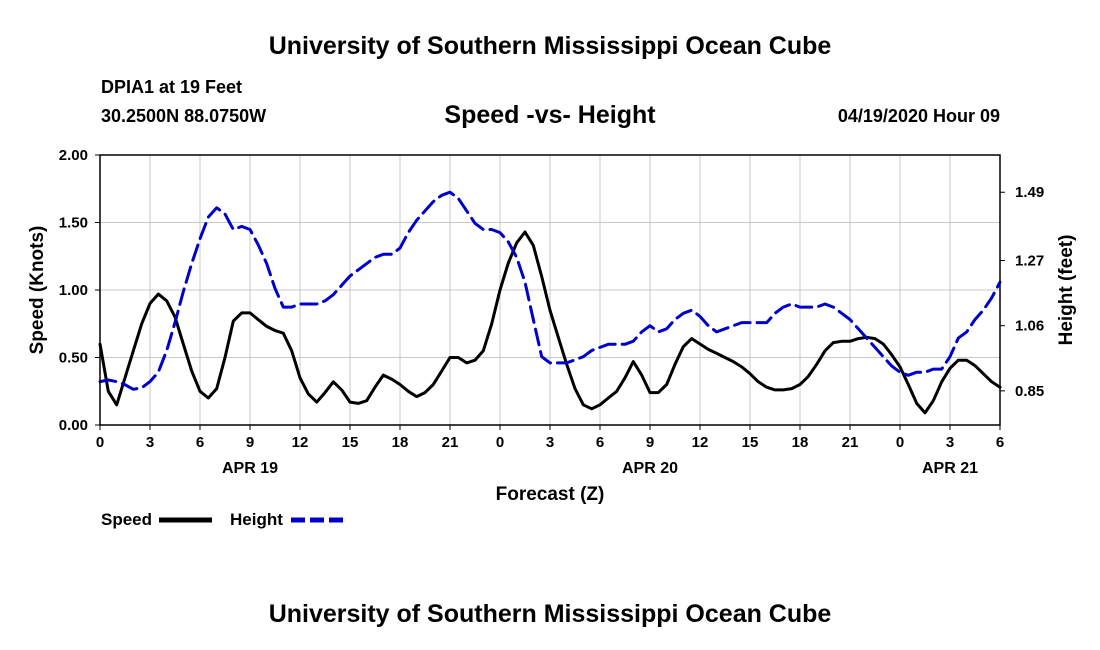 The image size is (1100, 650). Describe the element at coordinates (550, 115) in the screenshot. I see `chart-title: Speed -vs- Height` at that location.